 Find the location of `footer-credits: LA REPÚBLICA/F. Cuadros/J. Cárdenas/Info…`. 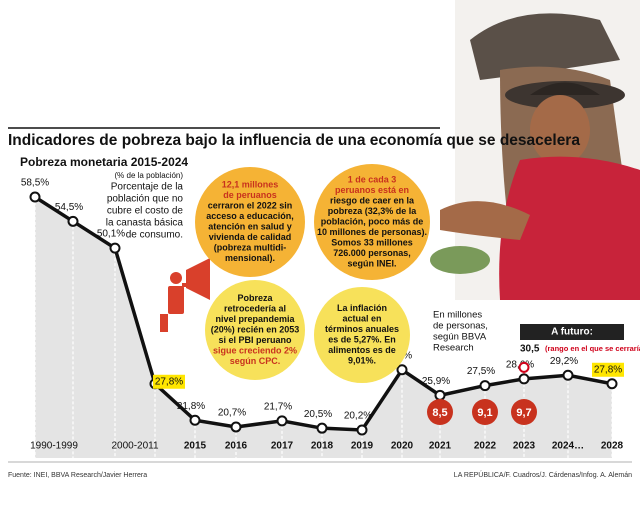

footer-credits: LA REPÚBLICA/F. Cuadros/J. Cárdenas/Info… is located at coordinates (543, 474).